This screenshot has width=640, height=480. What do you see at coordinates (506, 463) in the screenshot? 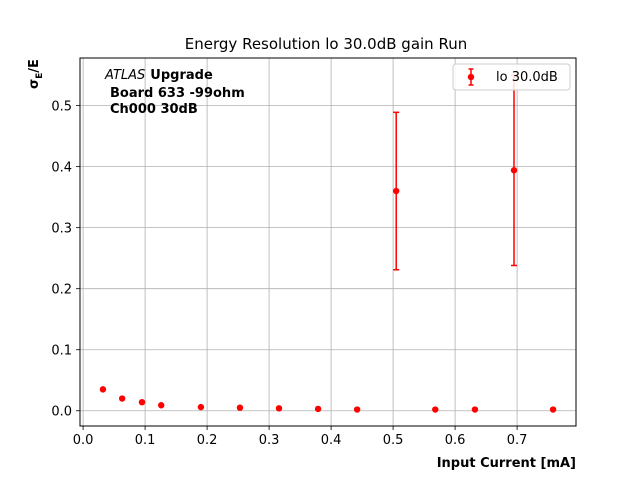
I see `x-axis-label: Input Current [mA]` at bounding box center [506, 463].